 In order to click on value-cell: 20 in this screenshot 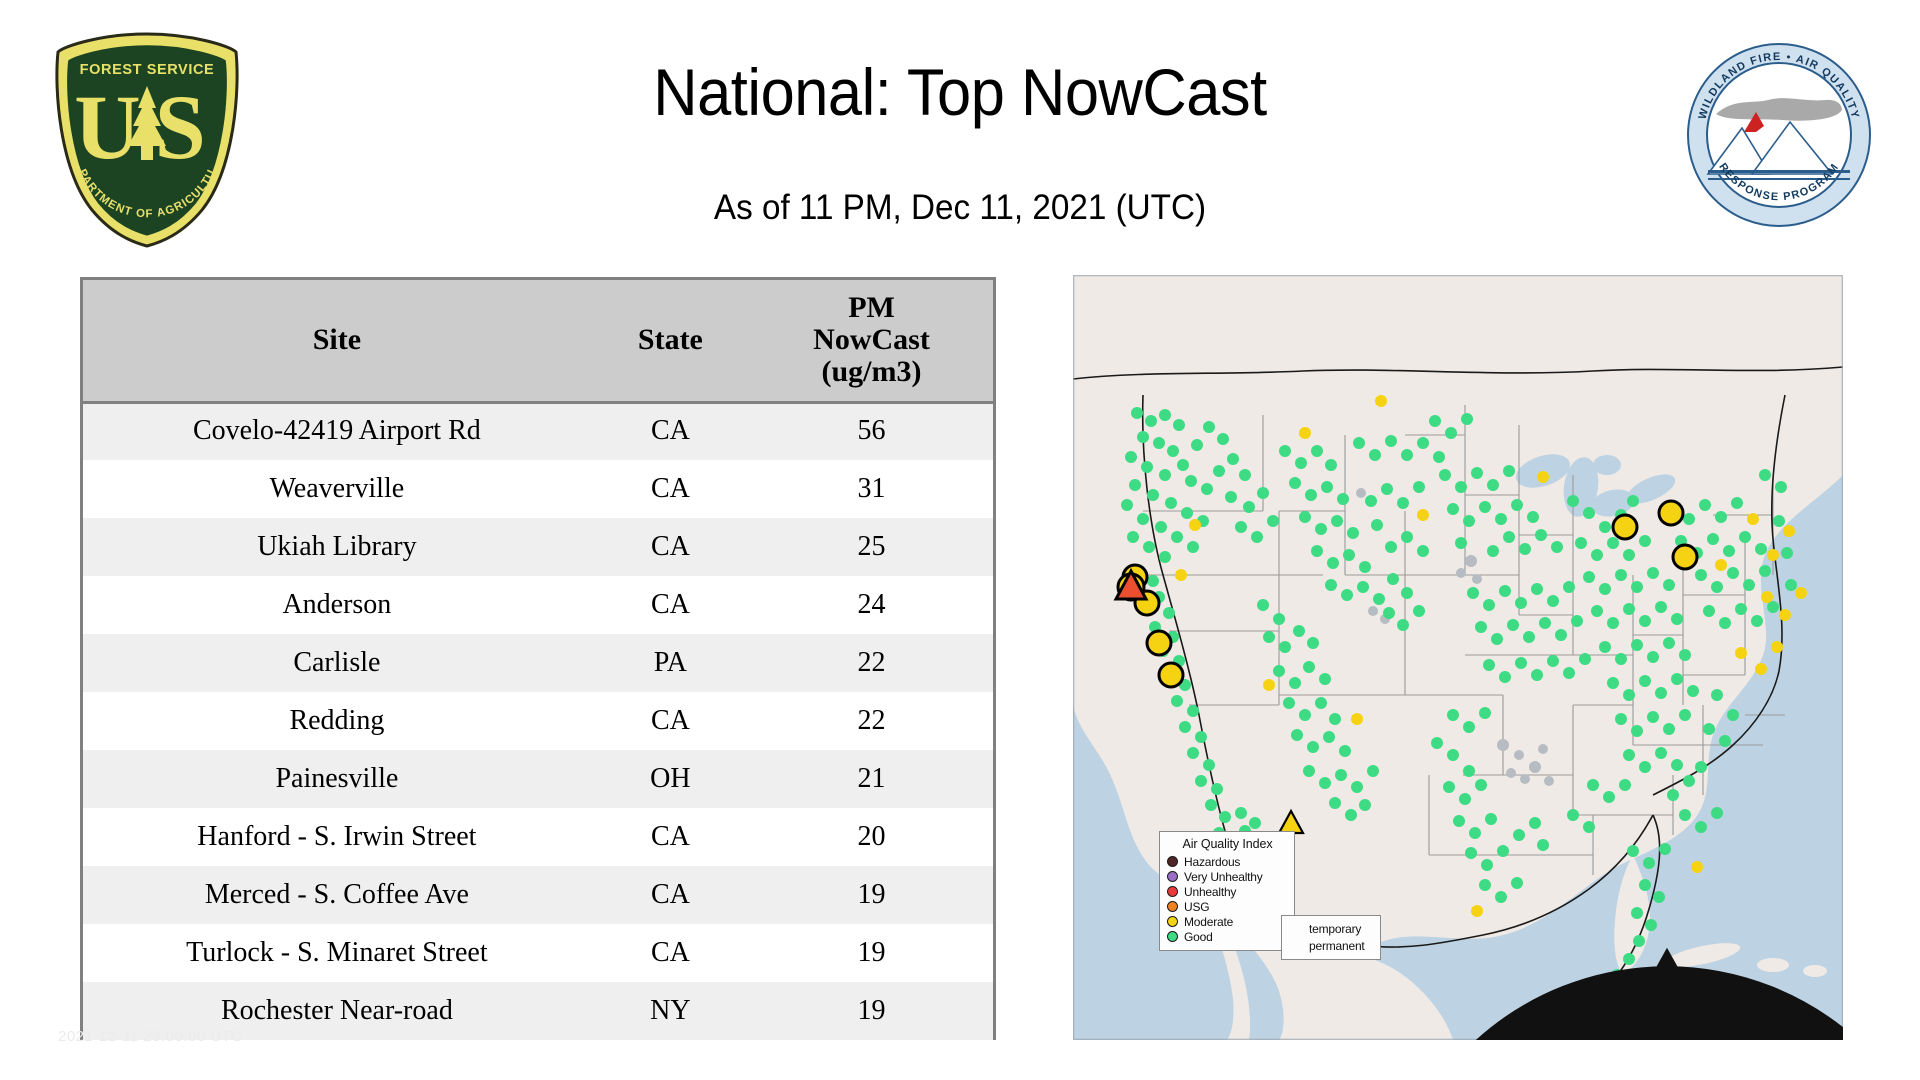, I will do `click(871, 837)`.